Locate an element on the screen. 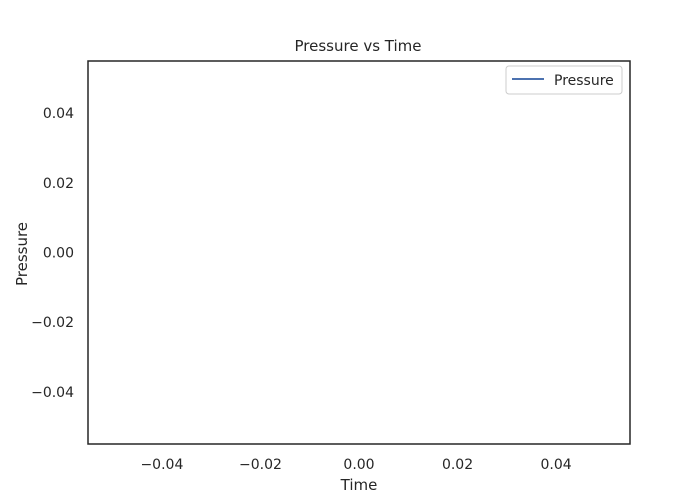 The image size is (700, 500). y-tick-label: 0.04 is located at coordinates (58, 114).